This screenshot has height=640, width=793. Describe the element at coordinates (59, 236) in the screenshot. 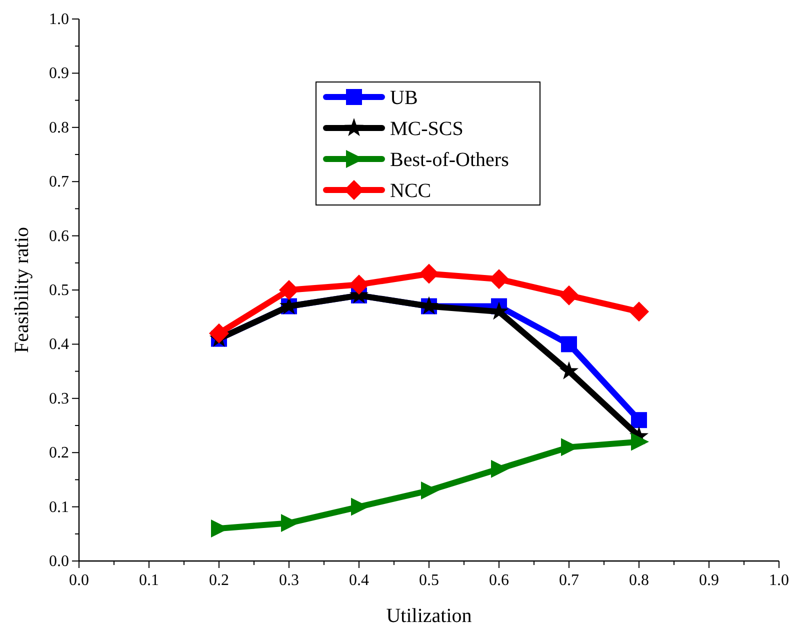

I see `y-tick-label: 0.6` at that location.